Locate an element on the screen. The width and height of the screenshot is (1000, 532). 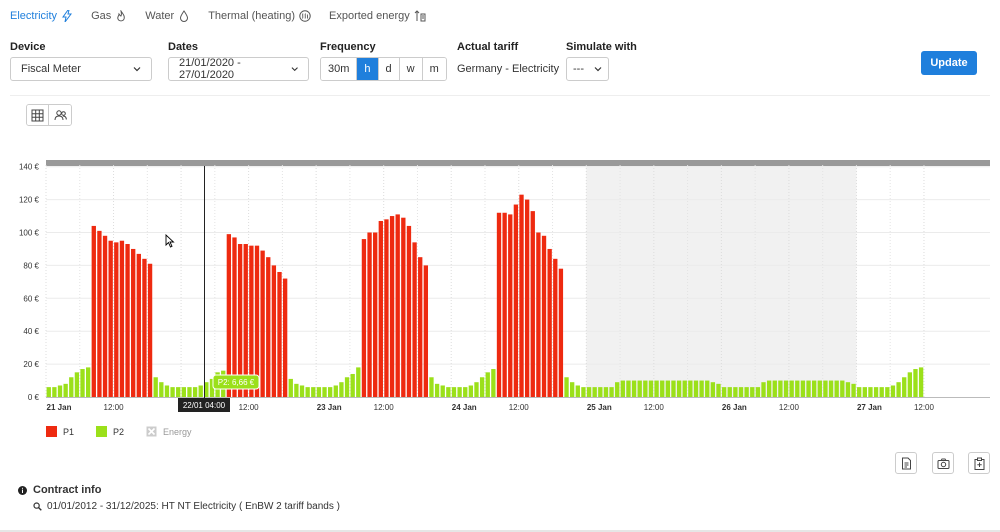
y-tick-label: 80 € is located at coordinates (31, 265).